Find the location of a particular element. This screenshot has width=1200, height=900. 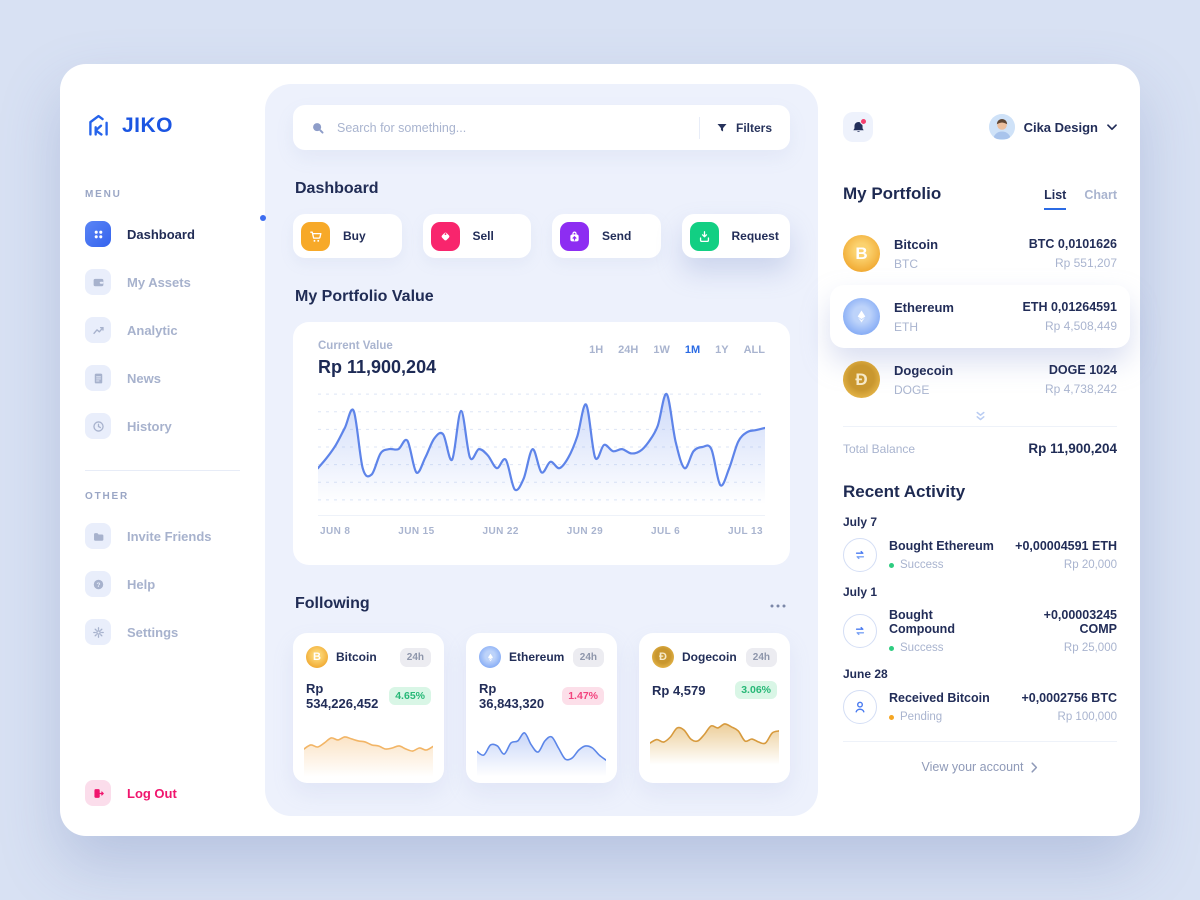

search-bar: Filters is located at coordinates (541, 127).